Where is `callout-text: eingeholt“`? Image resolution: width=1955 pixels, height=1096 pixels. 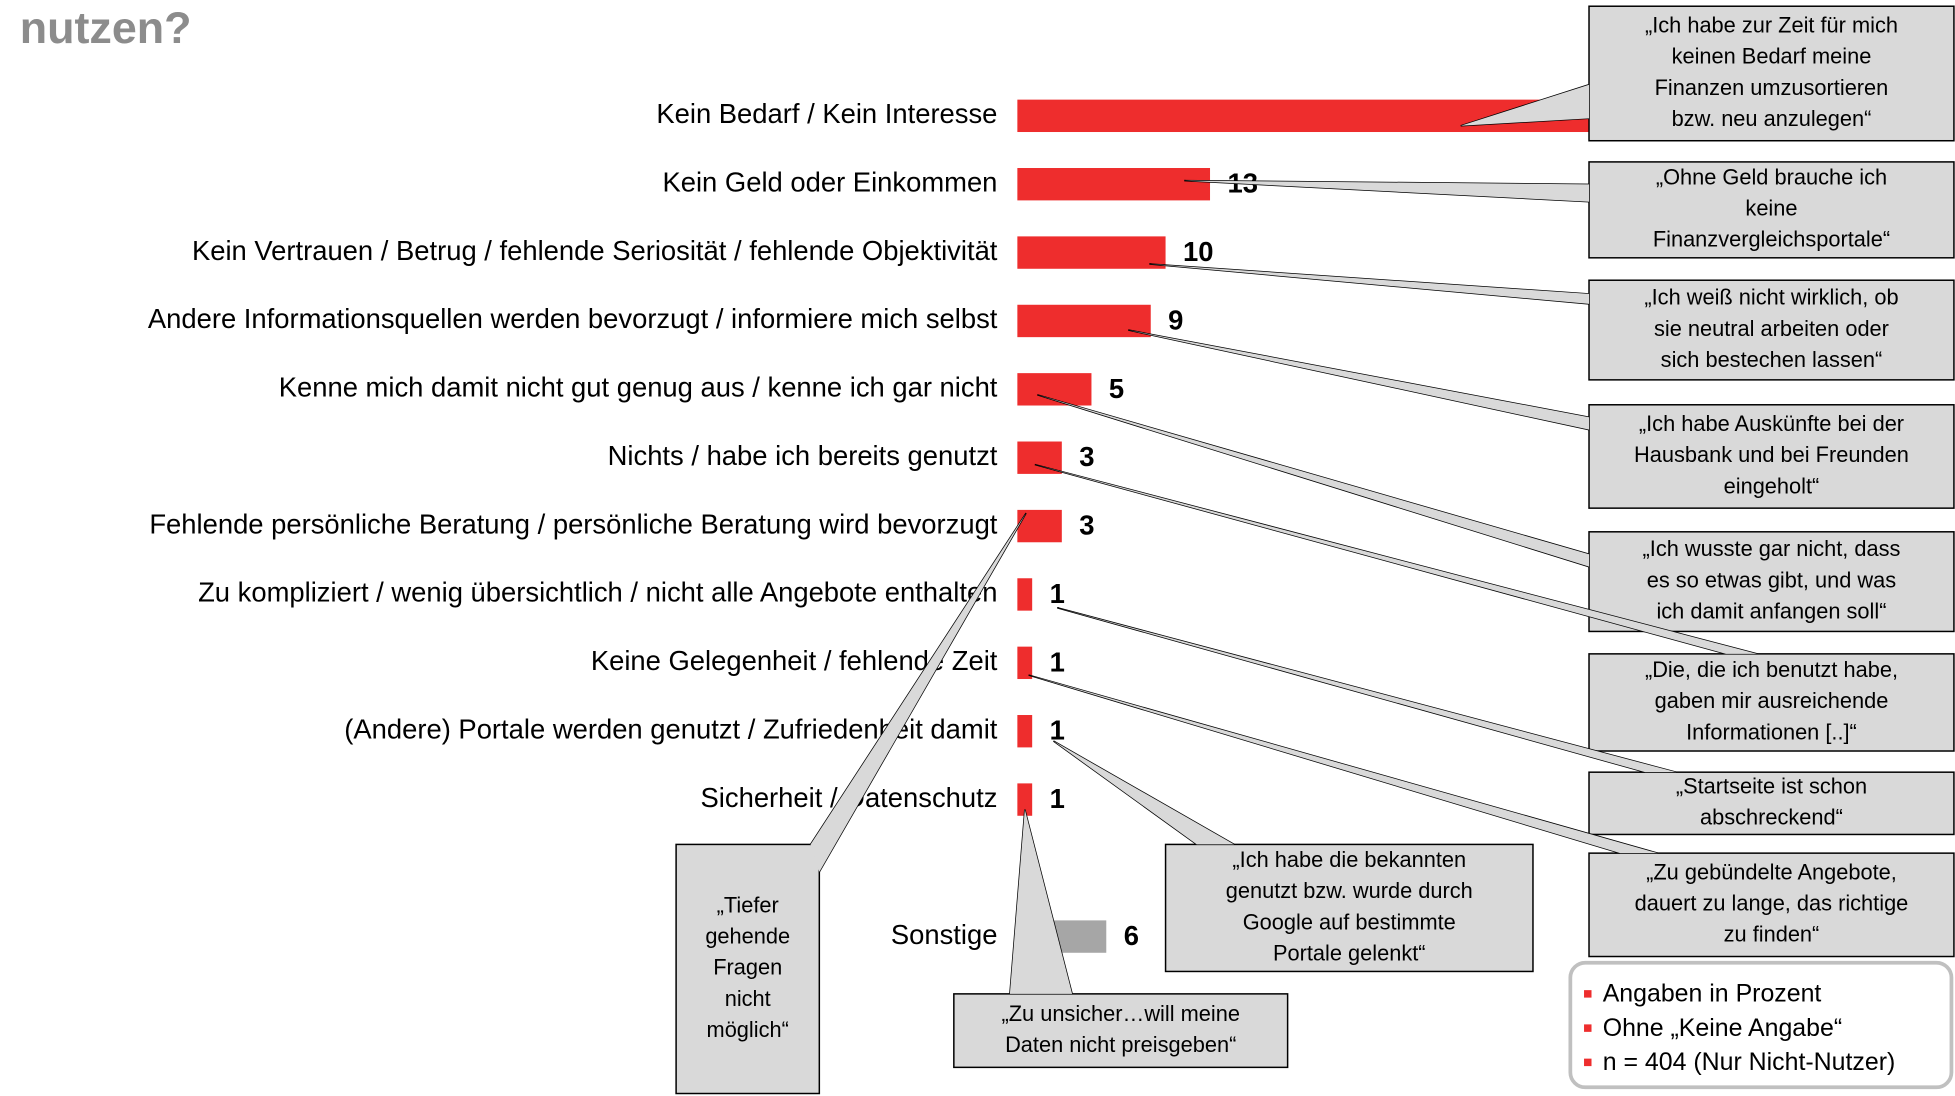
callout-text: eingeholt“ is located at coordinates (1772, 485).